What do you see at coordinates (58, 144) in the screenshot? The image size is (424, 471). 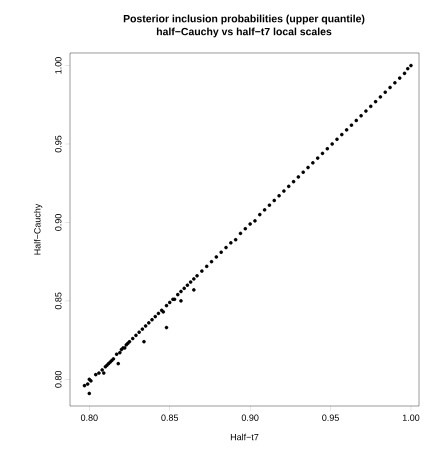 I see `y-tick-label: 0.95` at bounding box center [58, 144].